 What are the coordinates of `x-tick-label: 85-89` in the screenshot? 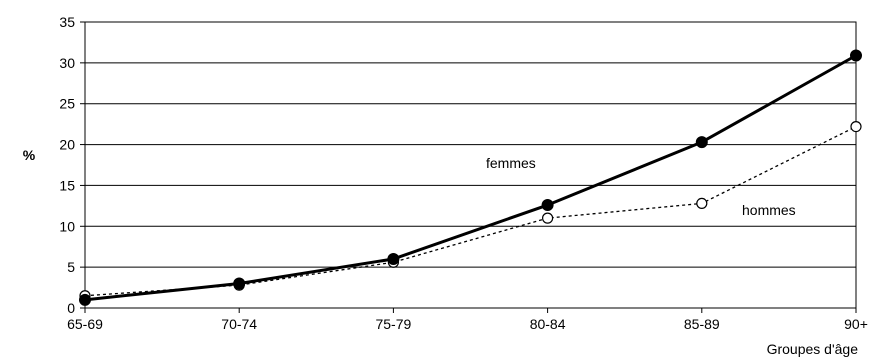 It's located at (702, 324).